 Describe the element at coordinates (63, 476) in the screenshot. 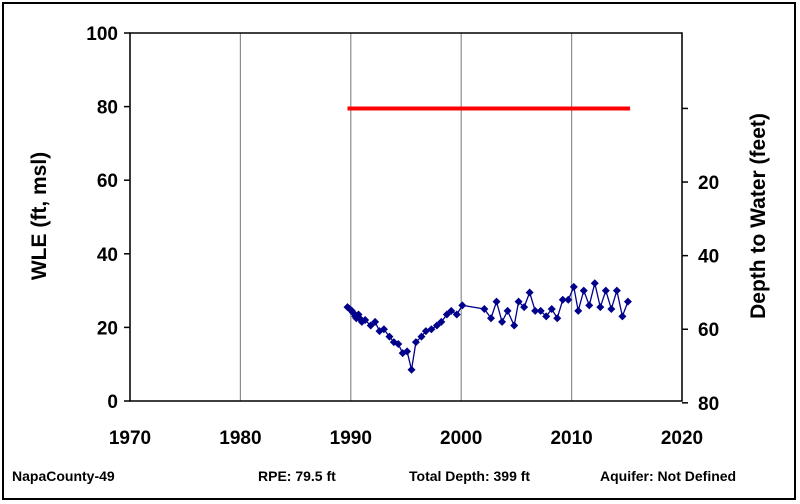

I see `well-name: NapaCounty-49` at that location.